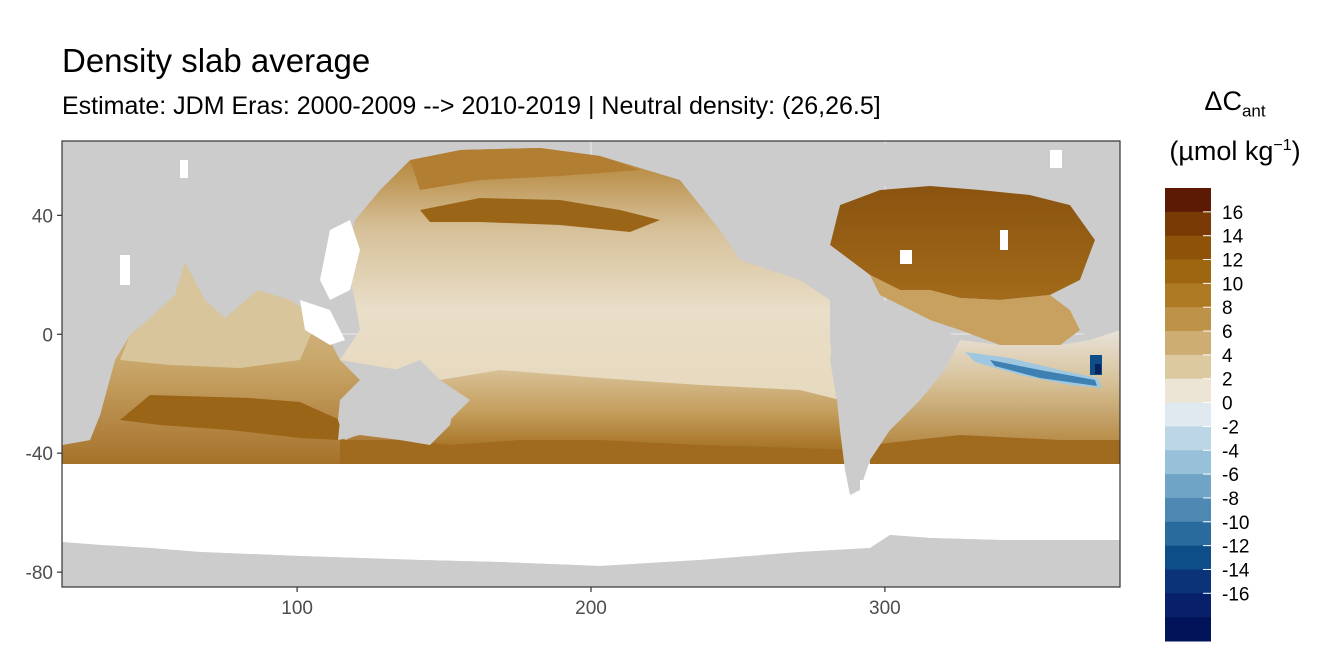 This screenshot has height=672, width=1344. Describe the element at coordinates (39, 573) in the screenshot. I see `y-tick-label: -80` at that location.